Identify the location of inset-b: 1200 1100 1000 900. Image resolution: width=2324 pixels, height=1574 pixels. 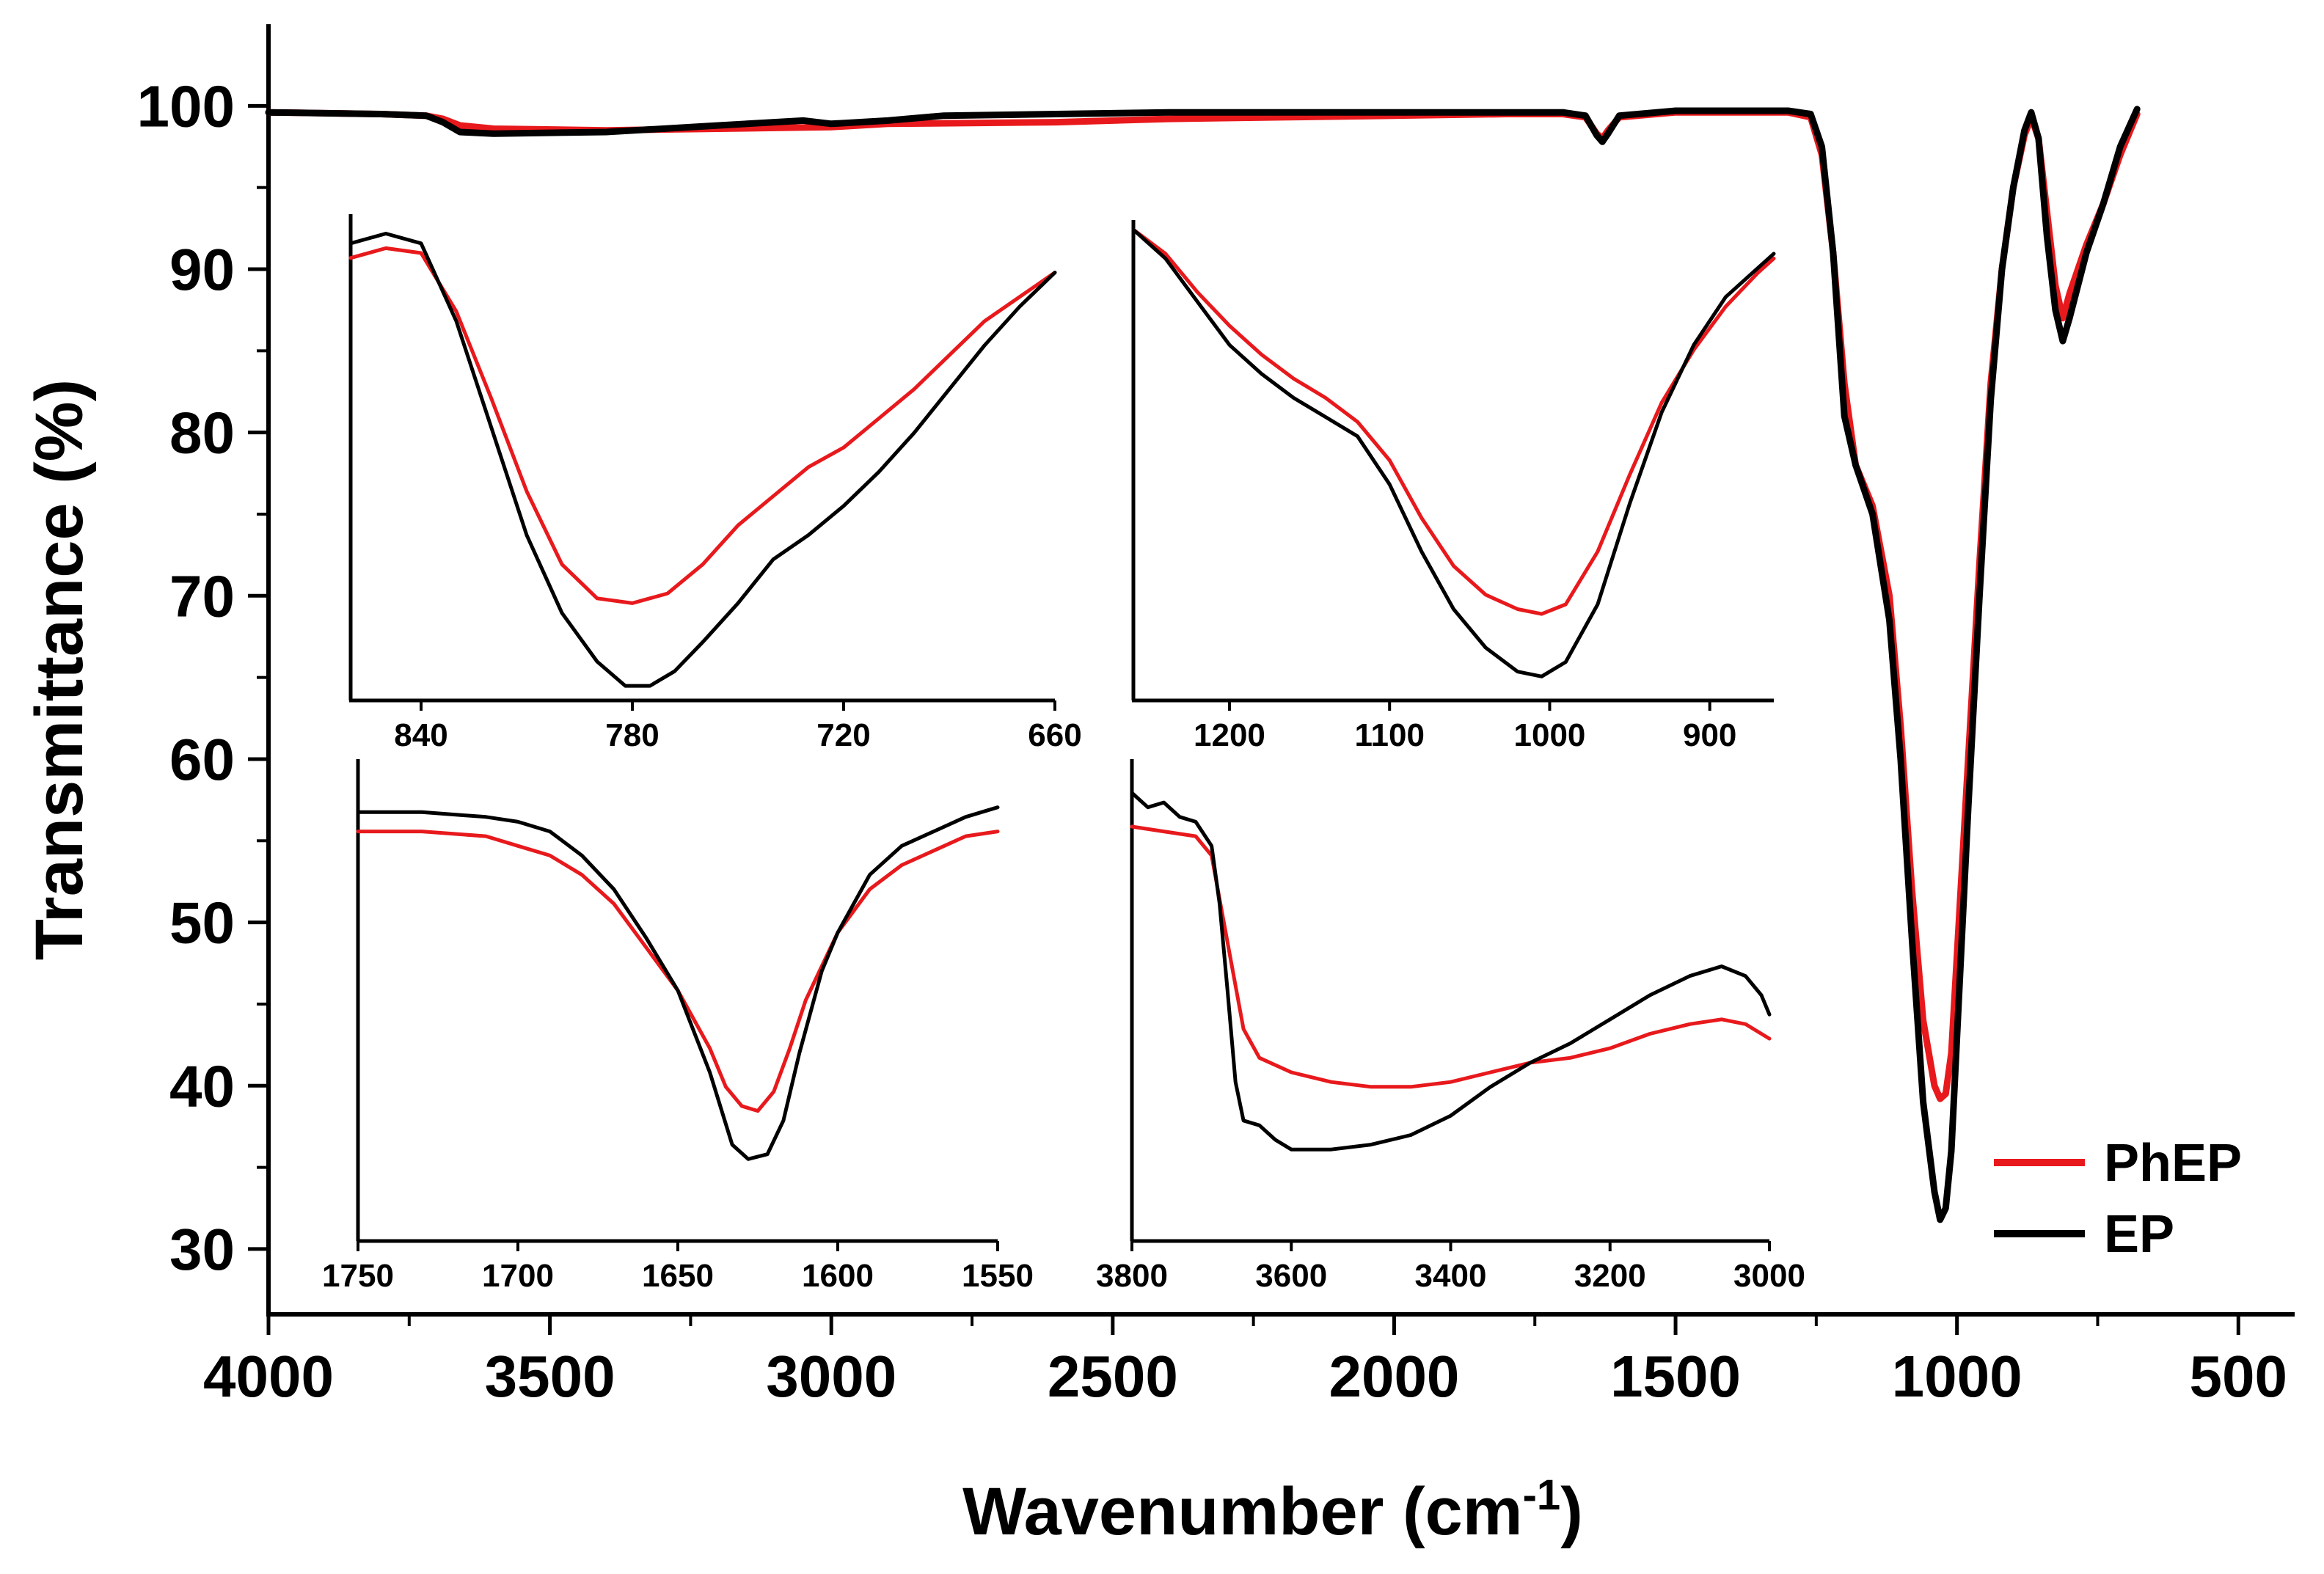
(1453, 486).